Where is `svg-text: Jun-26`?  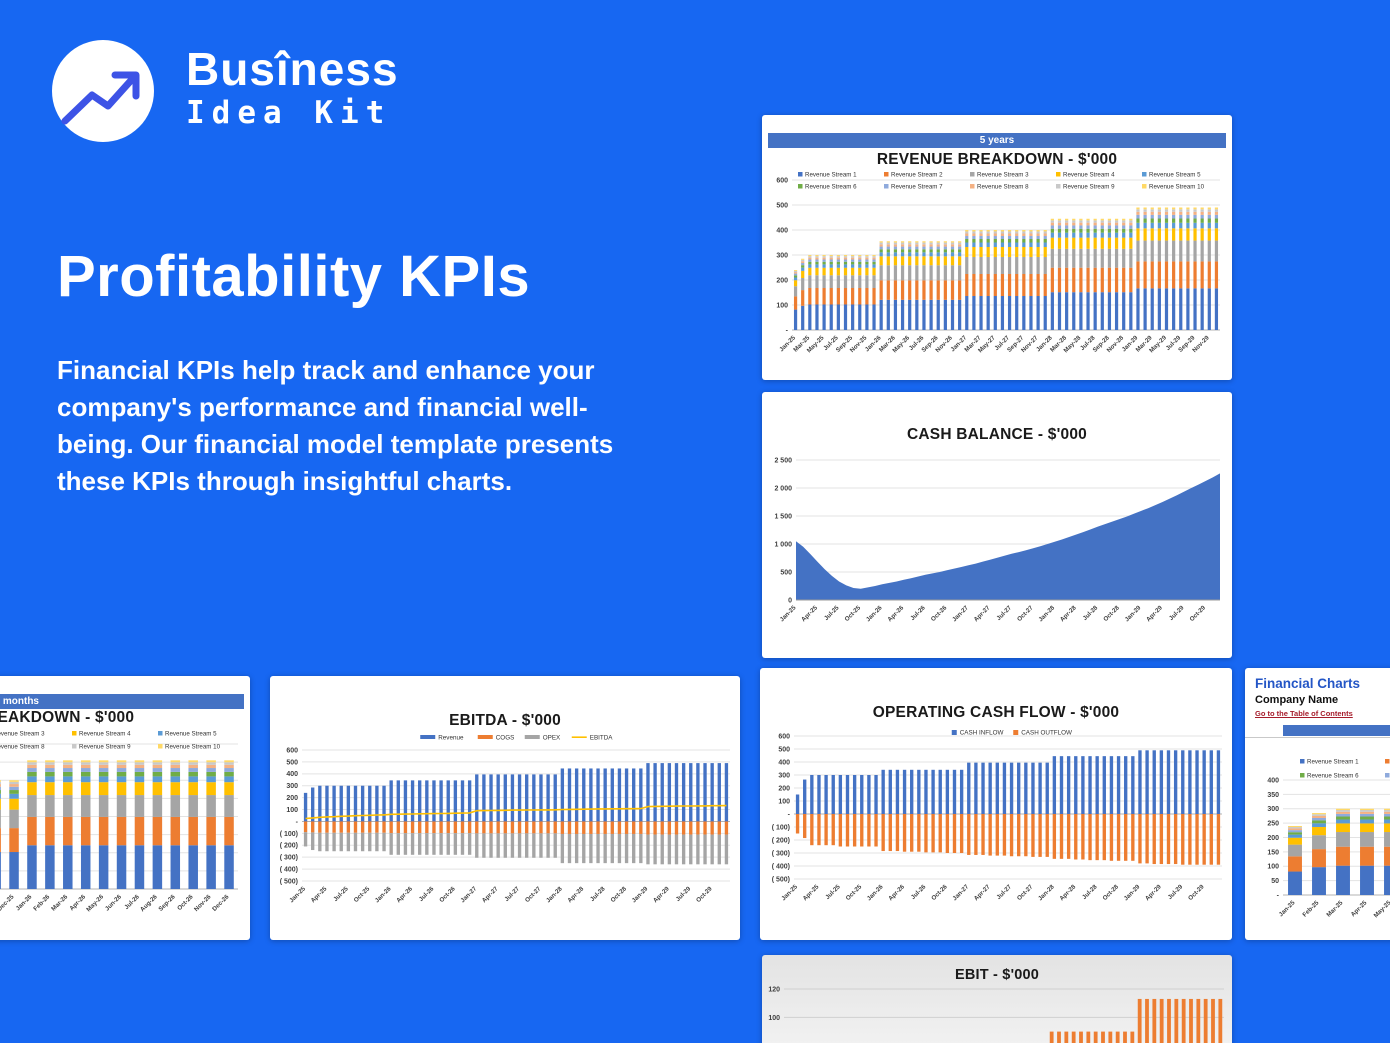 svg-text: Jun-26 is located at coordinates (113, 902).